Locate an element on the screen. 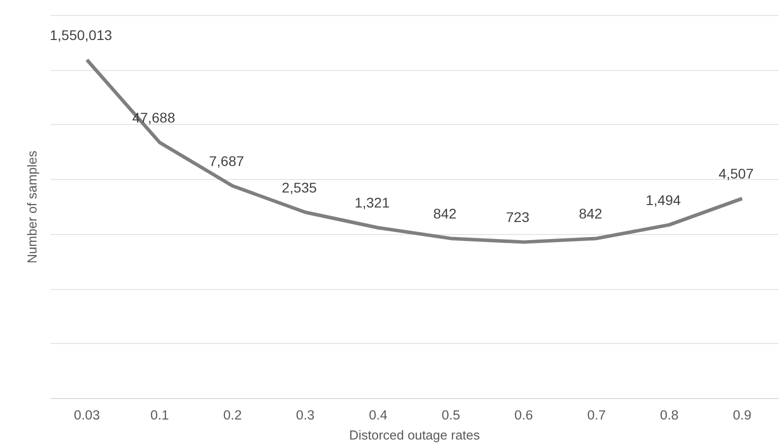 Image resolution: width=783 pixels, height=445 pixels. data-label: 2,535 is located at coordinates (300, 187).